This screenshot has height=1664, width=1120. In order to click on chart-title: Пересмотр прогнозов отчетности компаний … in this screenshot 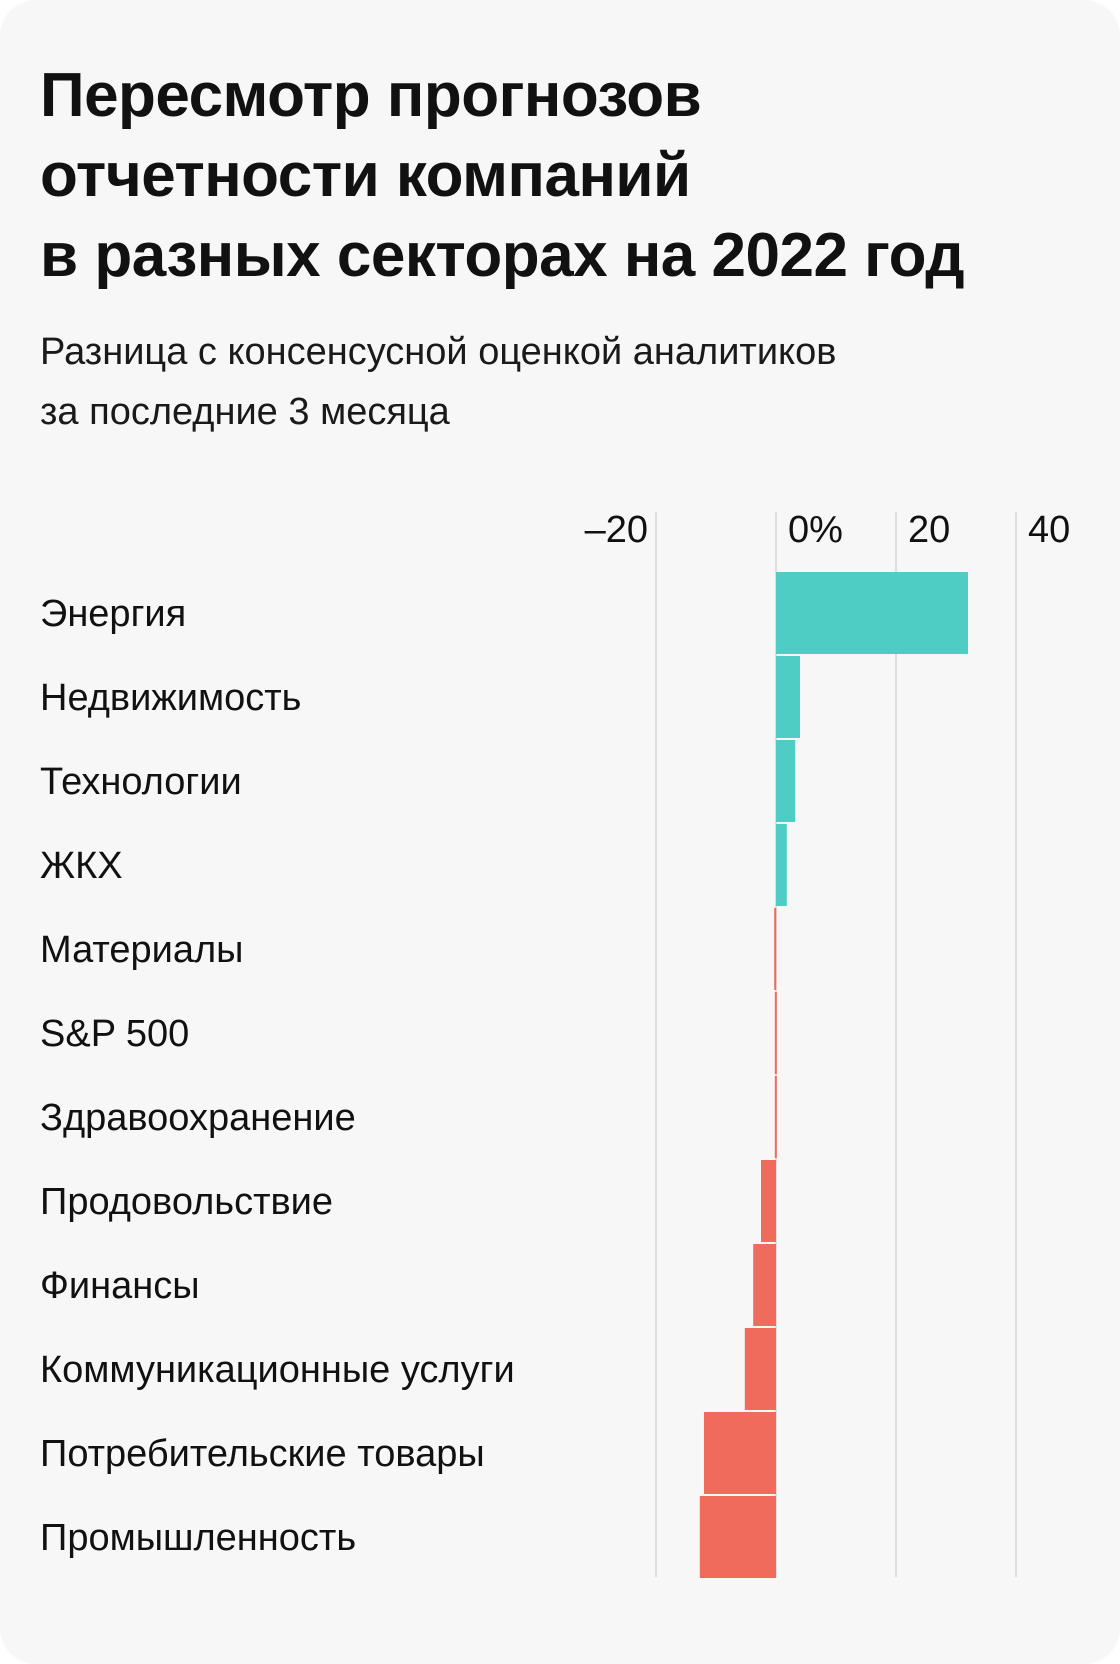, I will do `click(570, 176)`.